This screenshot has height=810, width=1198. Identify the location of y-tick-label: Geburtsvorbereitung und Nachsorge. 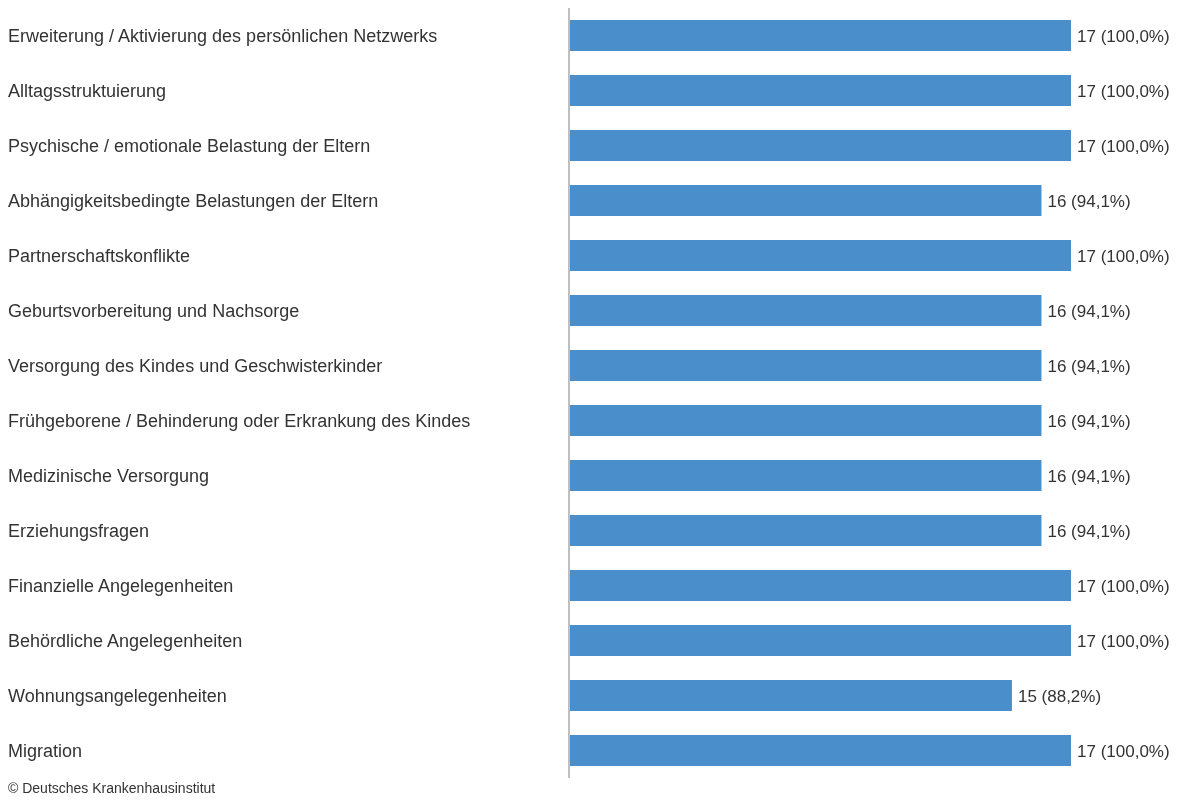
(154, 310).